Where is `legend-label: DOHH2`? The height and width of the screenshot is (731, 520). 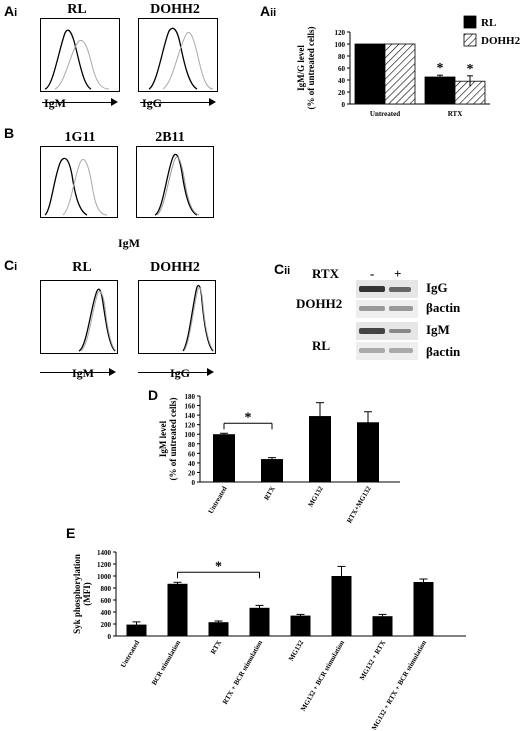
legend-label: DOHH2 is located at coordinates (500, 41).